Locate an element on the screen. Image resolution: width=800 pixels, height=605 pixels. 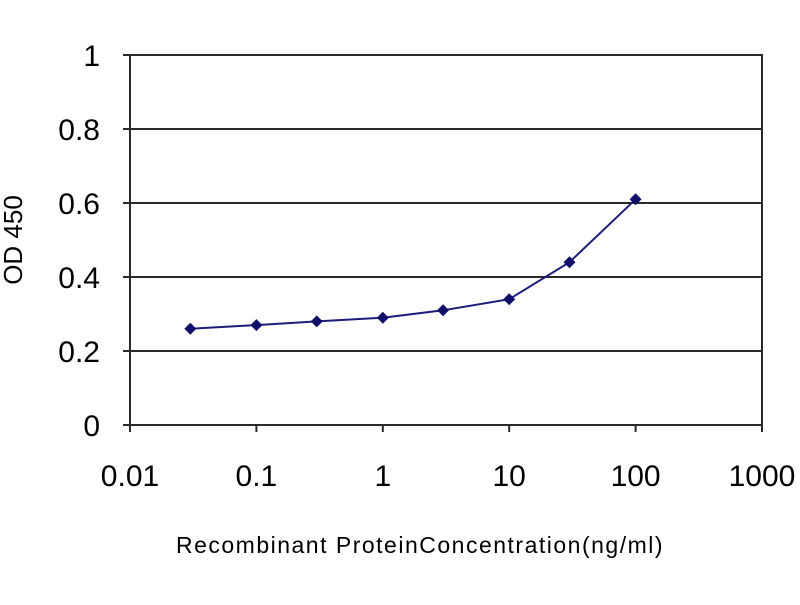
y-tick-label: 1 is located at coordinates (91, 56).